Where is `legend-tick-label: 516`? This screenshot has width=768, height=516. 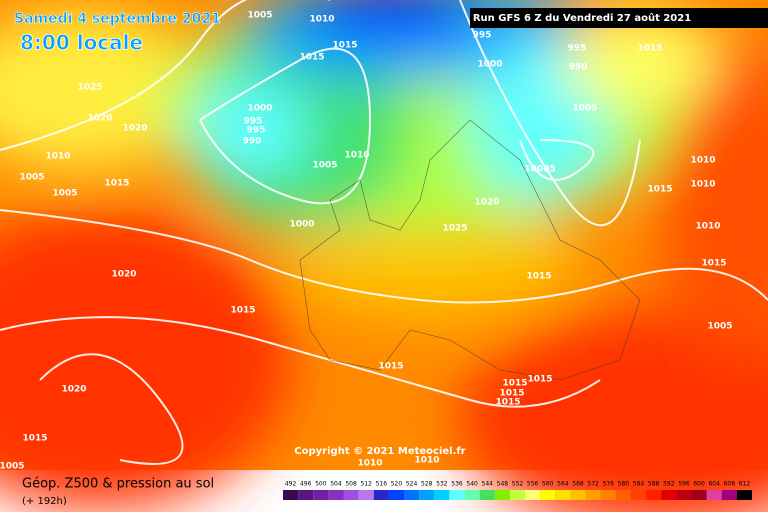
legend-tick-label: 516 is located at coordinates (382, 484).